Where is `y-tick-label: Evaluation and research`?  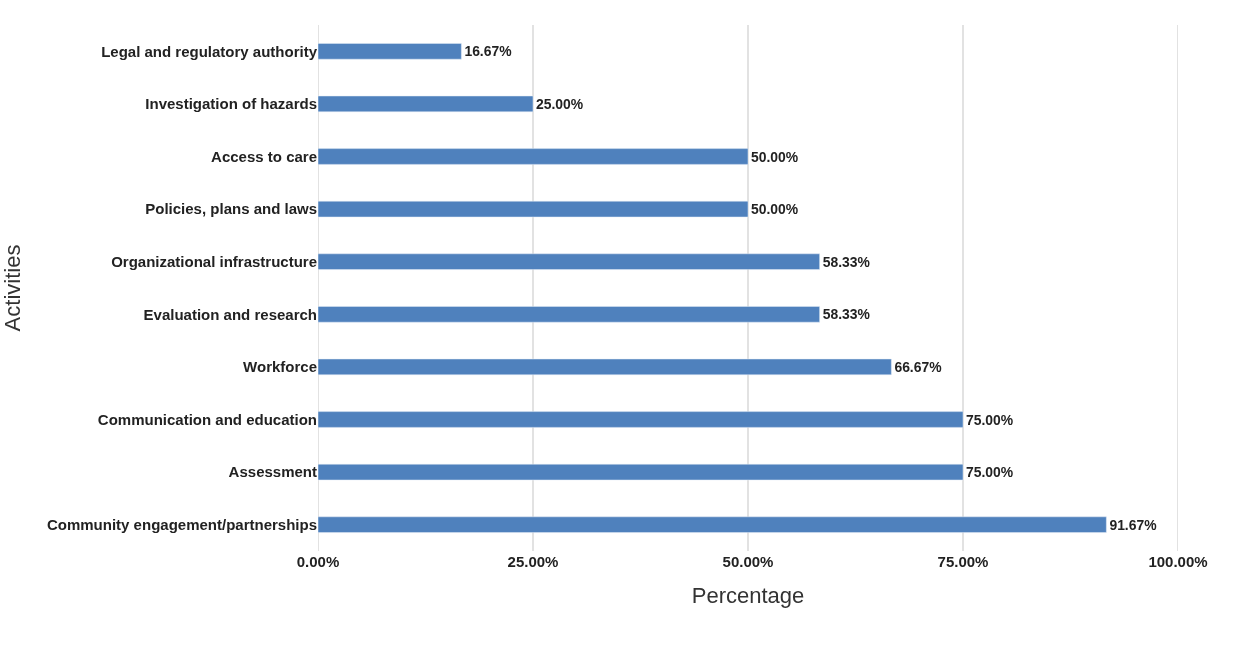 y-tick-label: Evaluation and research is located at coordinates (230, 314).